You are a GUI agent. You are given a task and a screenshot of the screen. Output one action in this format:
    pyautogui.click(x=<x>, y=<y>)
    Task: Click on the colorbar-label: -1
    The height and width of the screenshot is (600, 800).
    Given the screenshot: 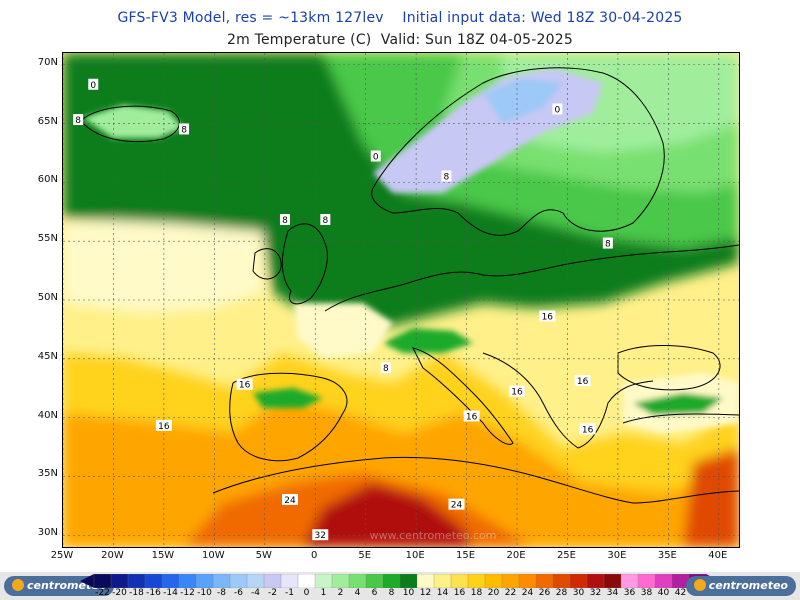 What is the action you would take?
    pyautogui.click(x=289, y=593)
    